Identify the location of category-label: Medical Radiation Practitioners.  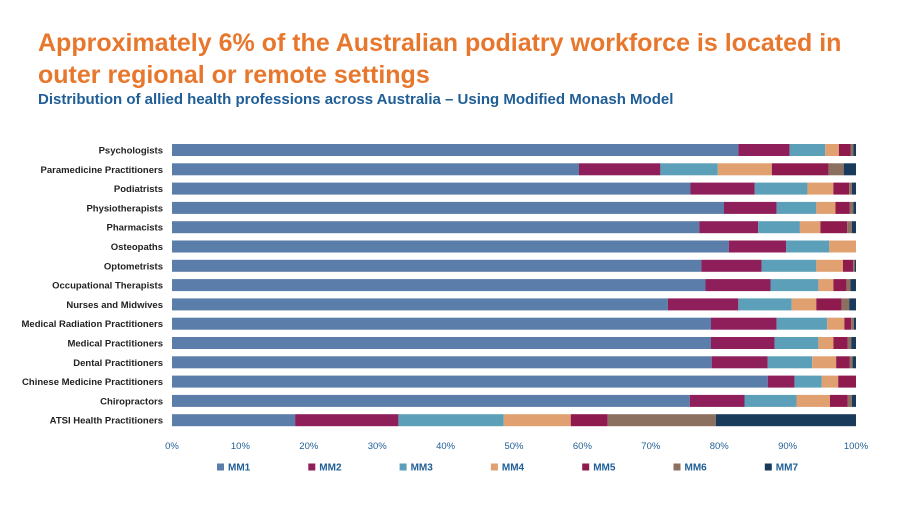
(92, 324).